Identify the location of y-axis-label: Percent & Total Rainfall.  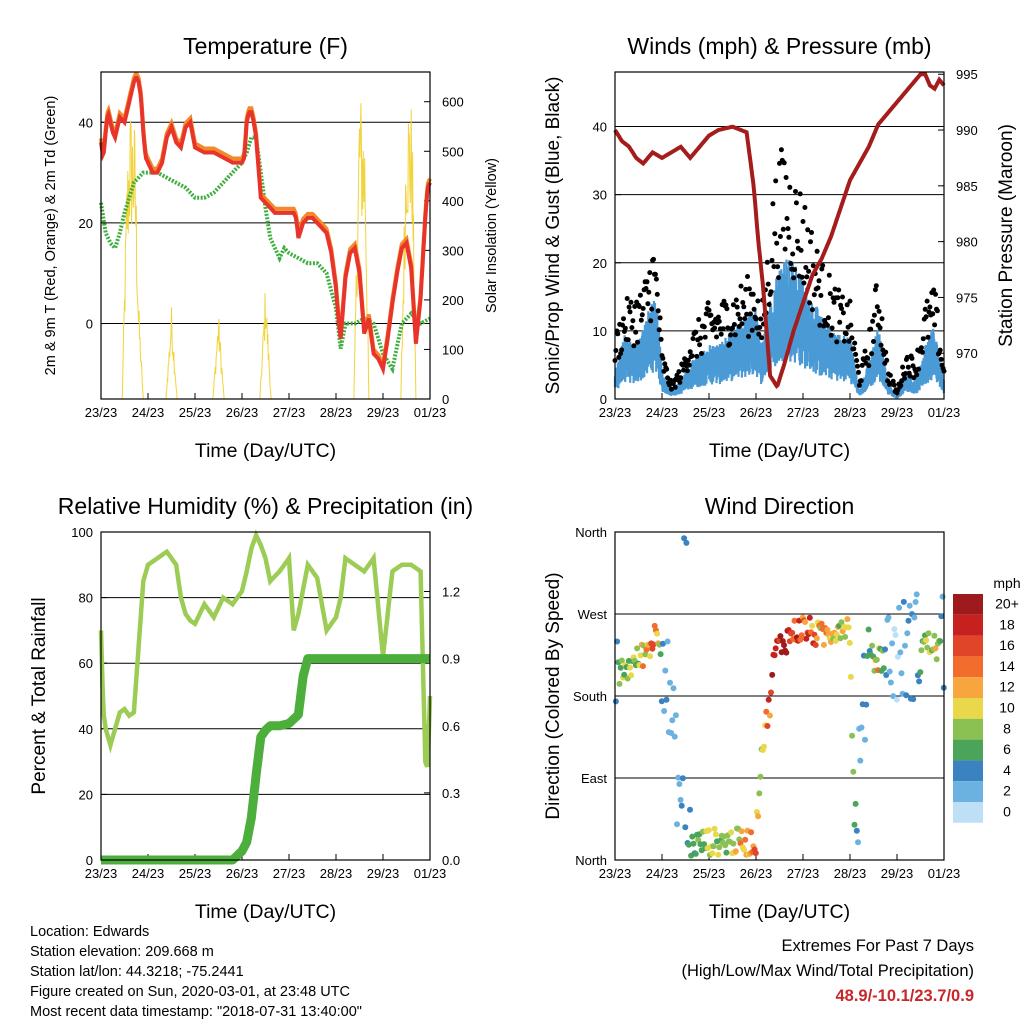
(39, 695).